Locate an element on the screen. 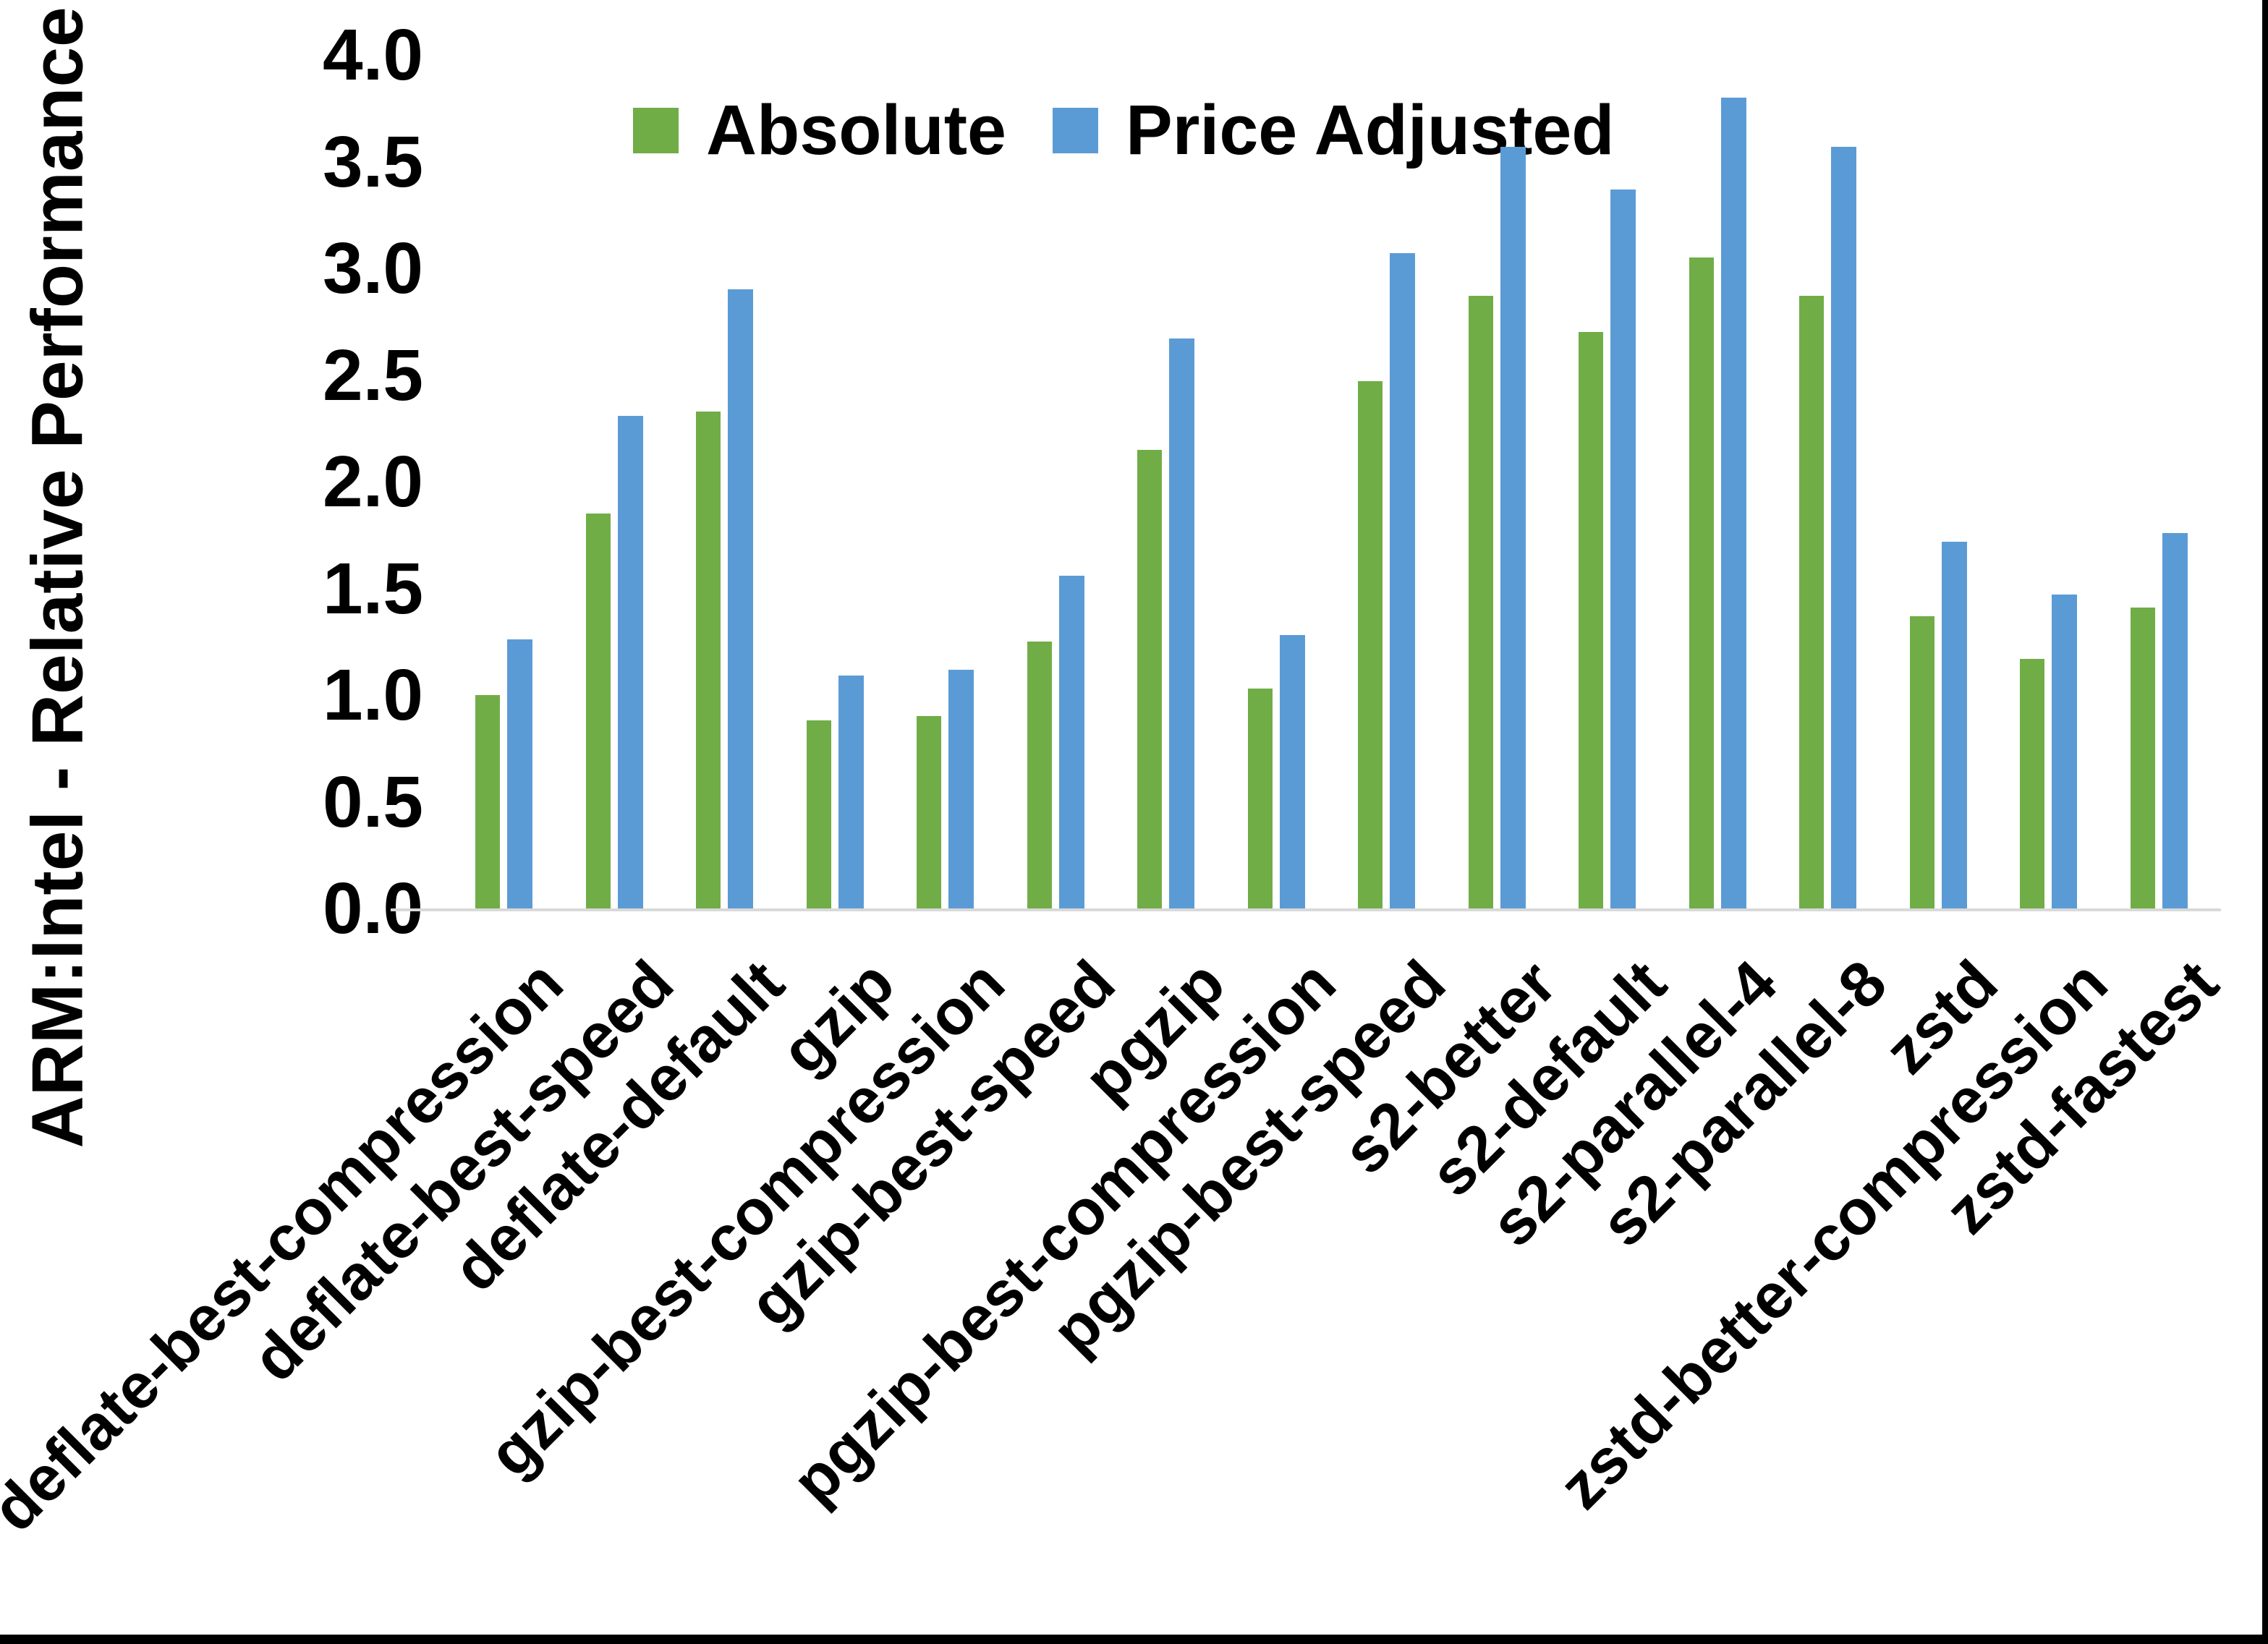 This screenshot has width=2268, height=1644. y-tick-label: 2.5 is located at coordinates (372, 375).